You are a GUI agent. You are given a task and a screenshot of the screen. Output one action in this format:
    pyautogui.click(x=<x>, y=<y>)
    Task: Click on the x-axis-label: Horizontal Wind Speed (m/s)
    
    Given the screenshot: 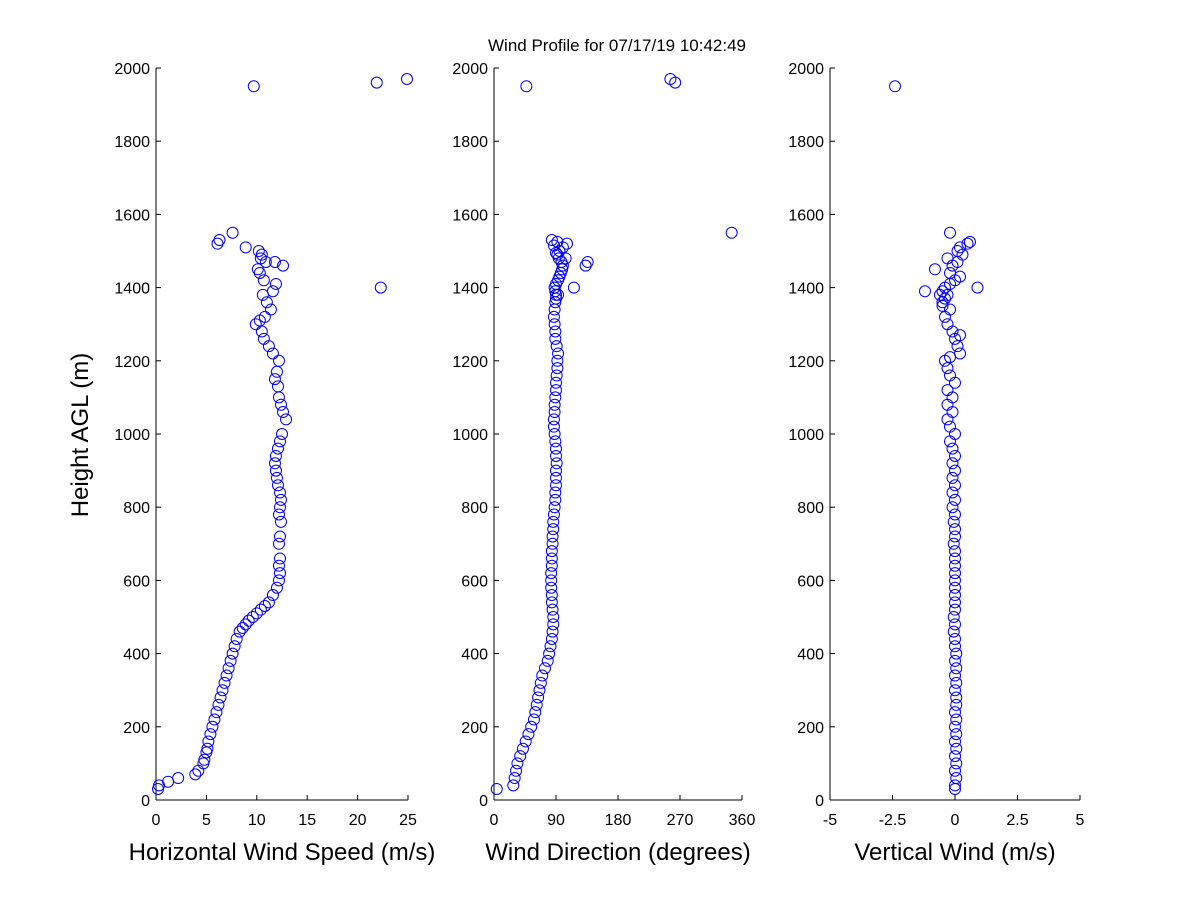 What is the action you would take?
    pyautogui.click(x=282, y=852)
    